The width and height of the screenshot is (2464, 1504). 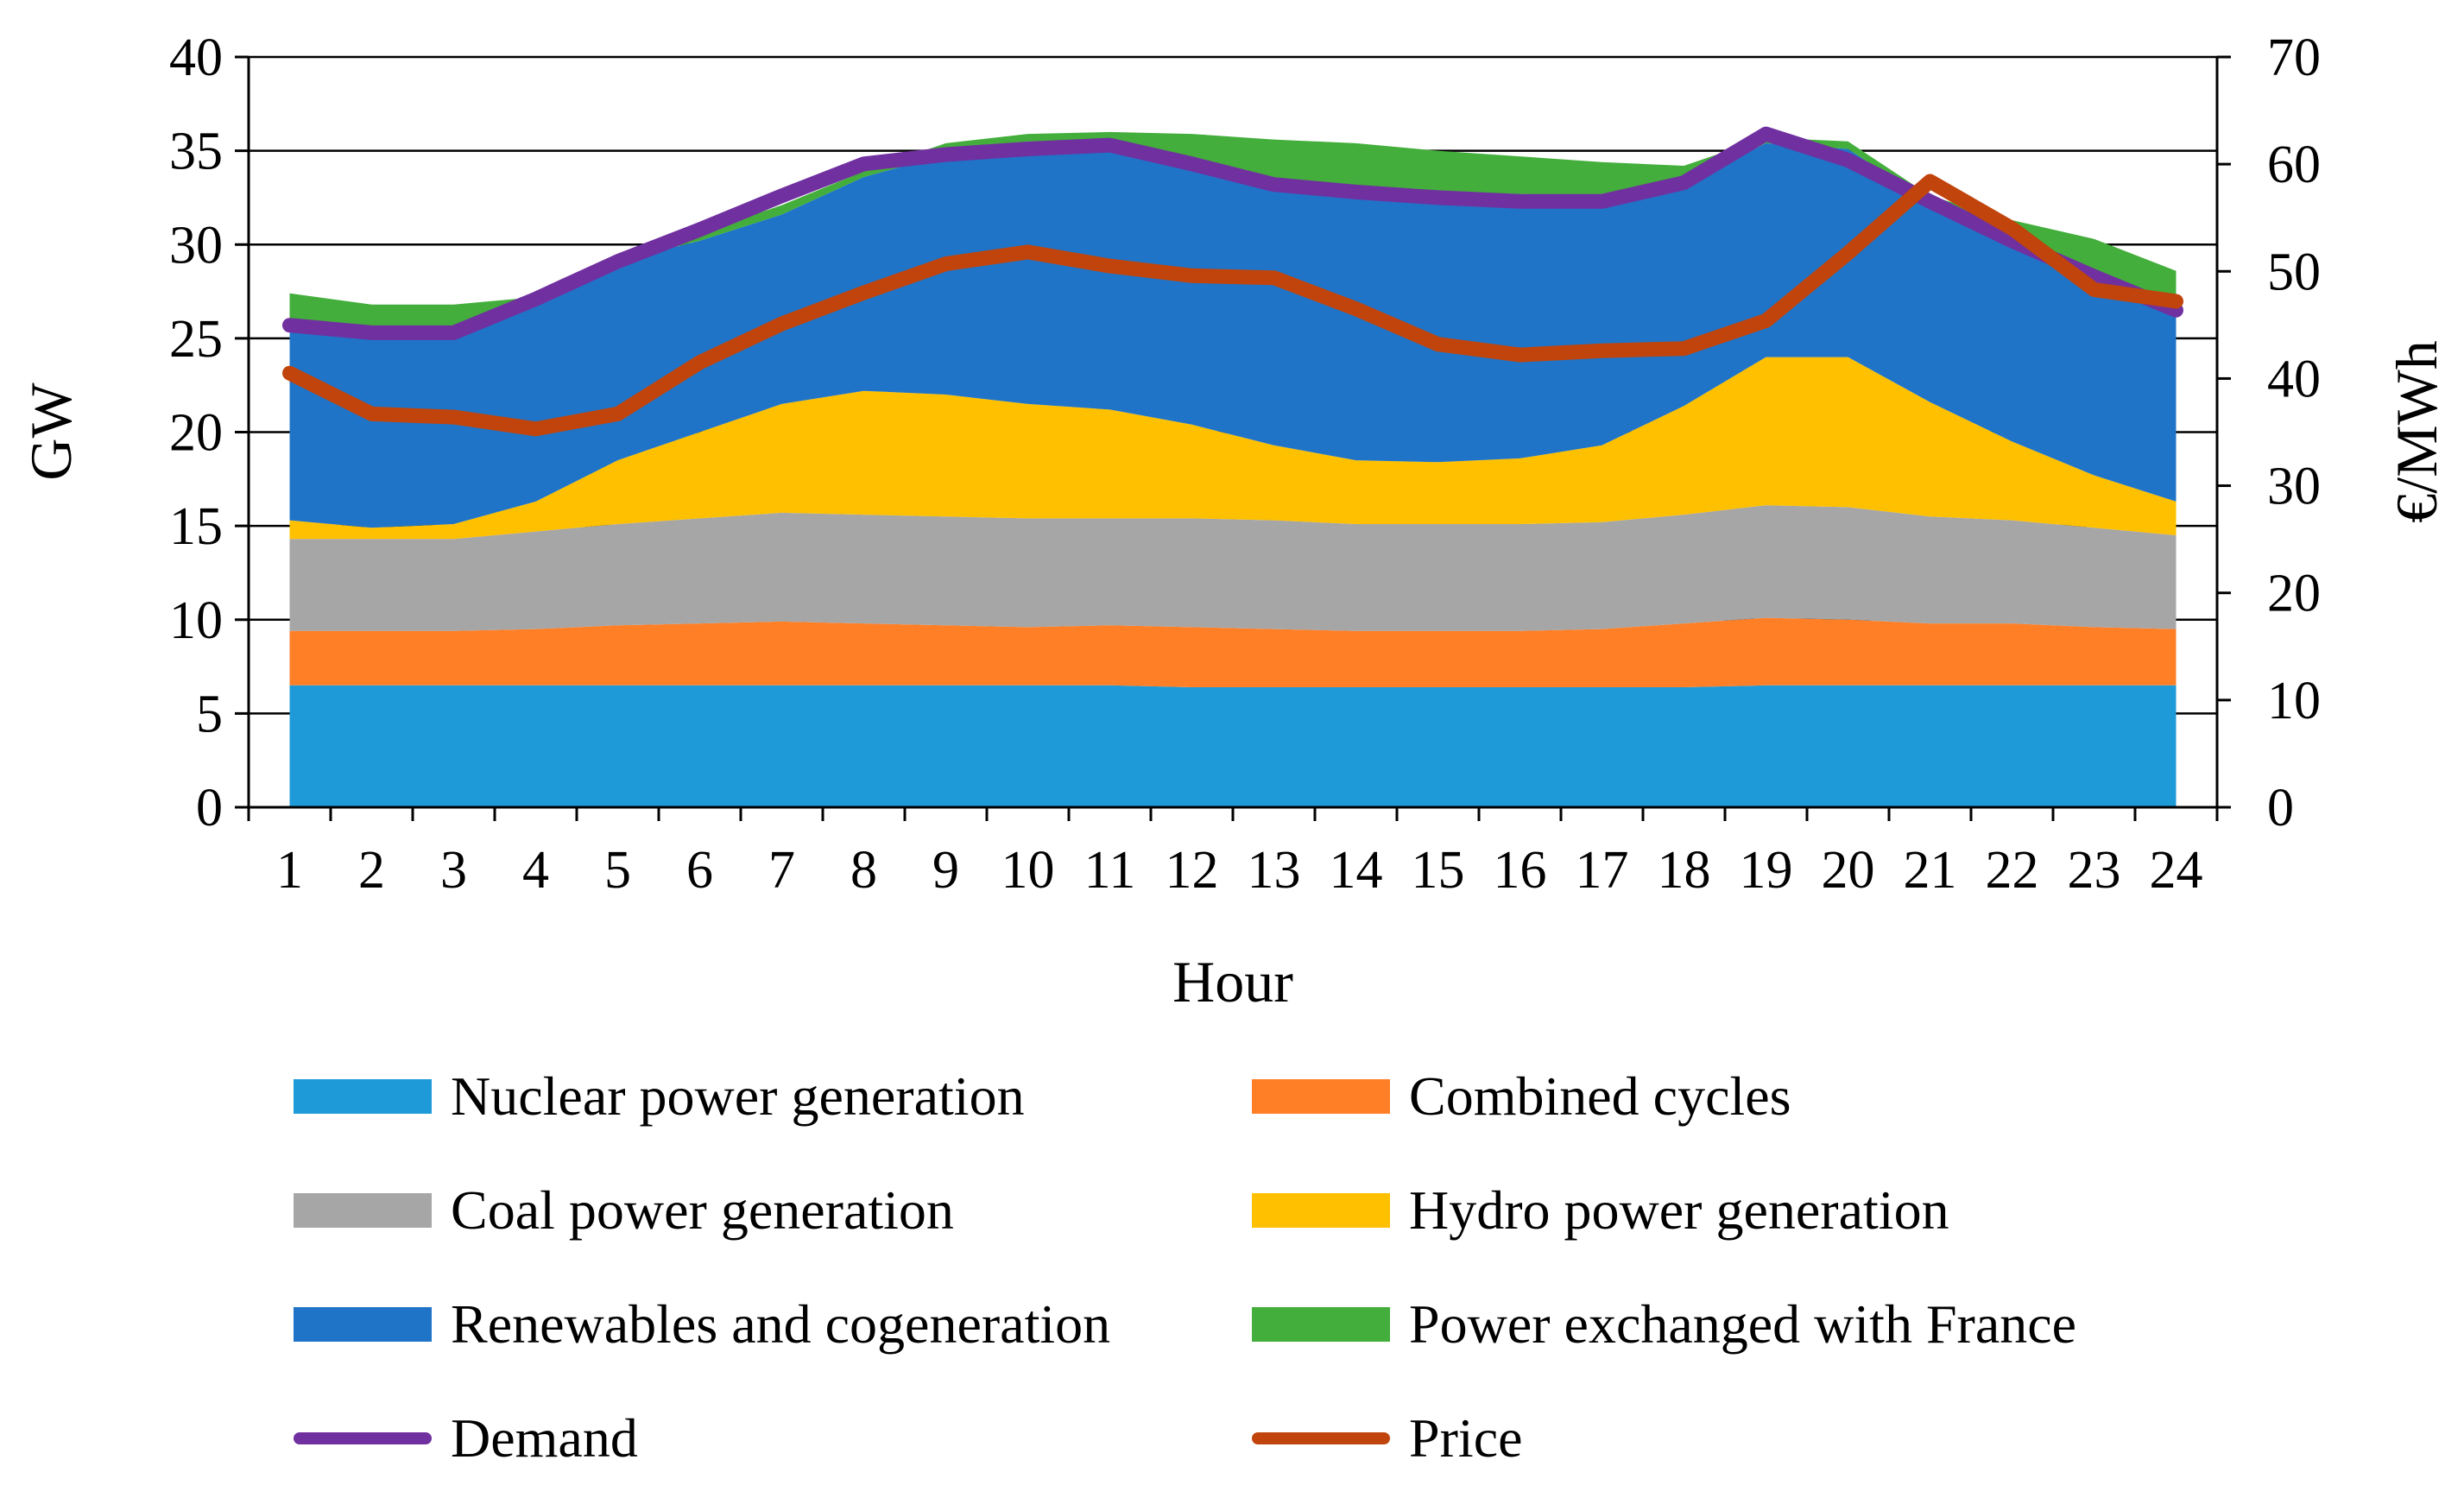 What do you see at coordinates (1321, 1096) in the screenshot?
I see `legend-swatch-combined-cycles` at bounding box center [1321, 1096].